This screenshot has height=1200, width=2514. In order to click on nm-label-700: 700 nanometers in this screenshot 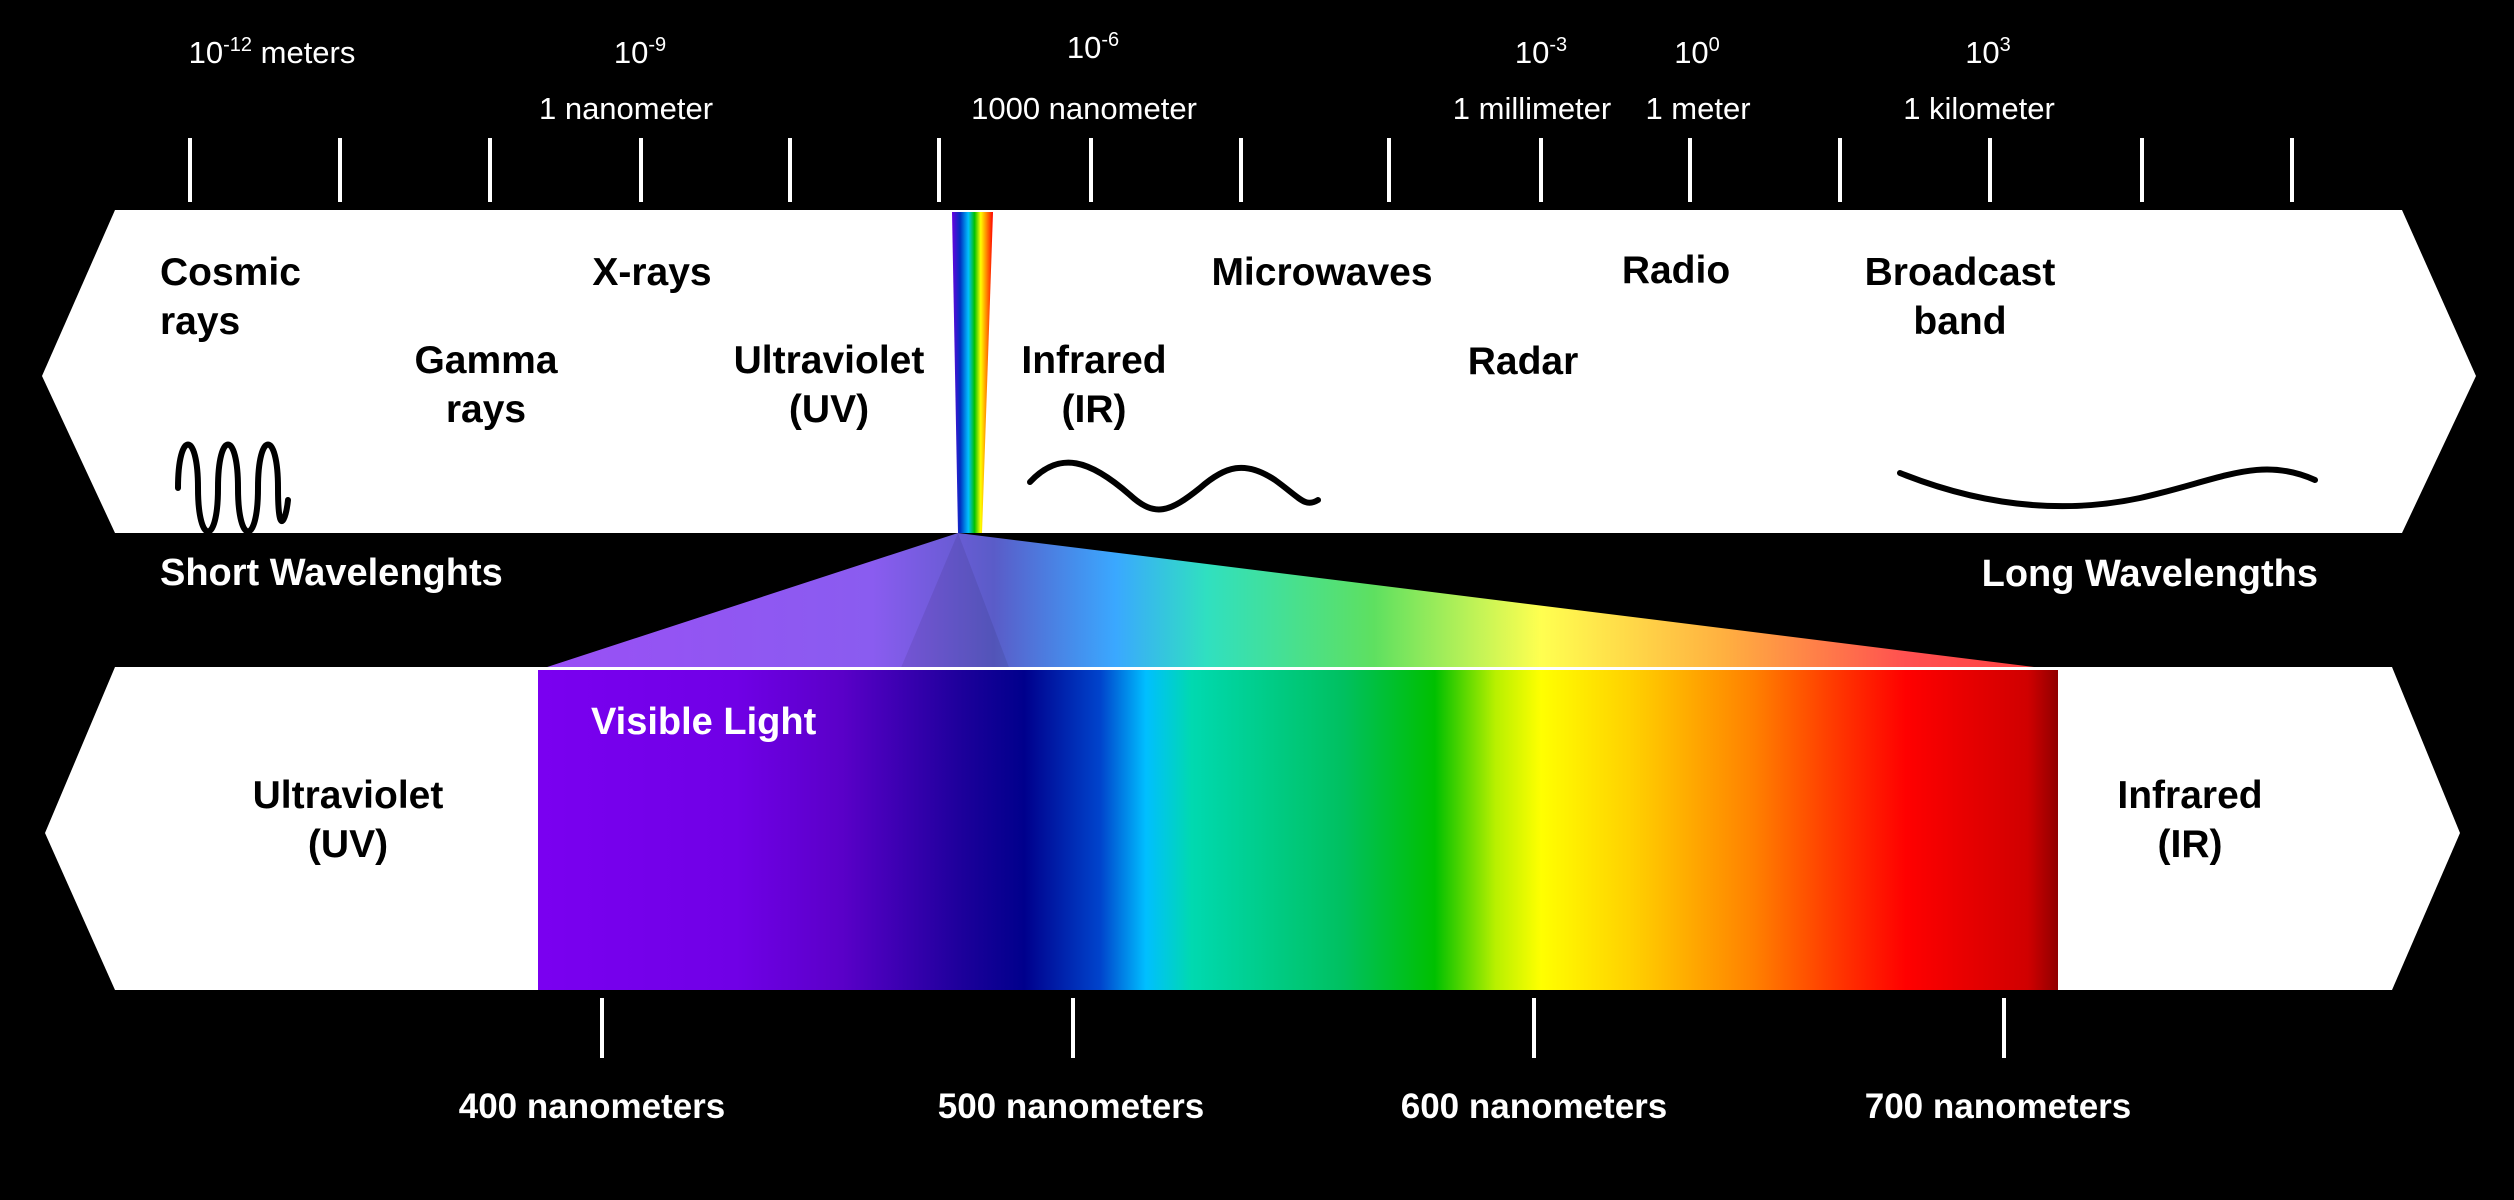, I will do `click(1998, 1106)`.